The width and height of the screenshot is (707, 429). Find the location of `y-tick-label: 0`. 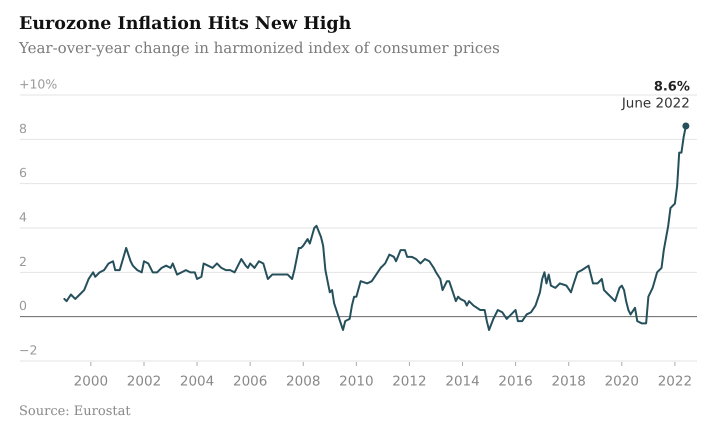

y-tick-label: 0 is located at coordinates (23, 306).